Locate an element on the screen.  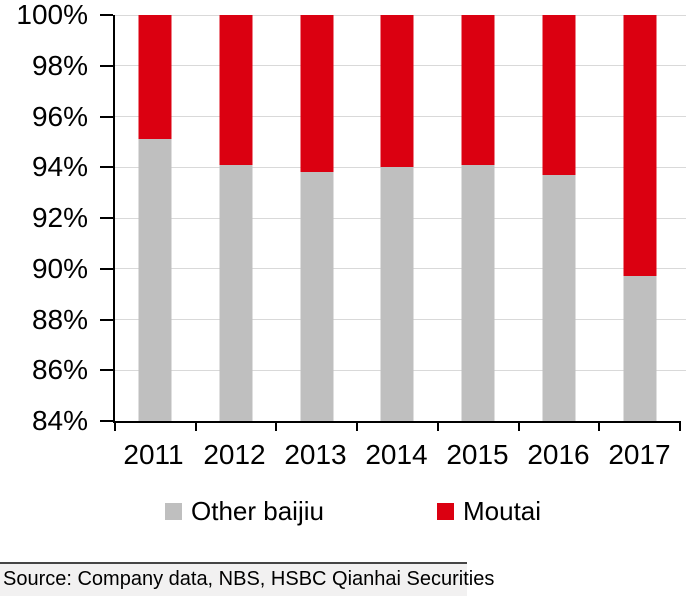
legend-label-other-baijiu: Other baijiu is located at coordinates (257, 510).